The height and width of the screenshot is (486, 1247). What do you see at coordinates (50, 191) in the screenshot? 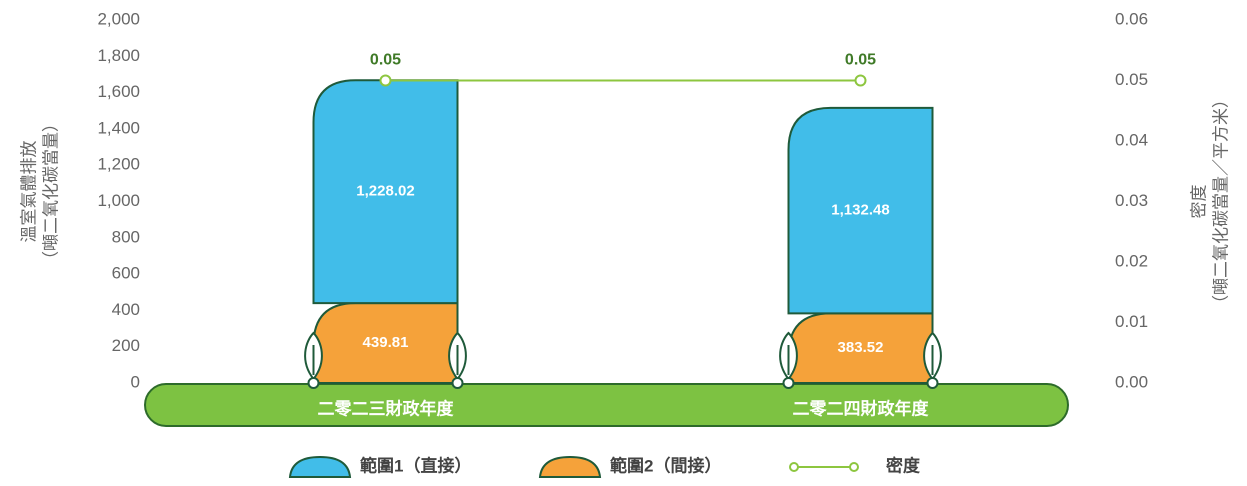
I see `y-axis-title: （噸二氧化碳當量）` at bounding box center [50, 191].